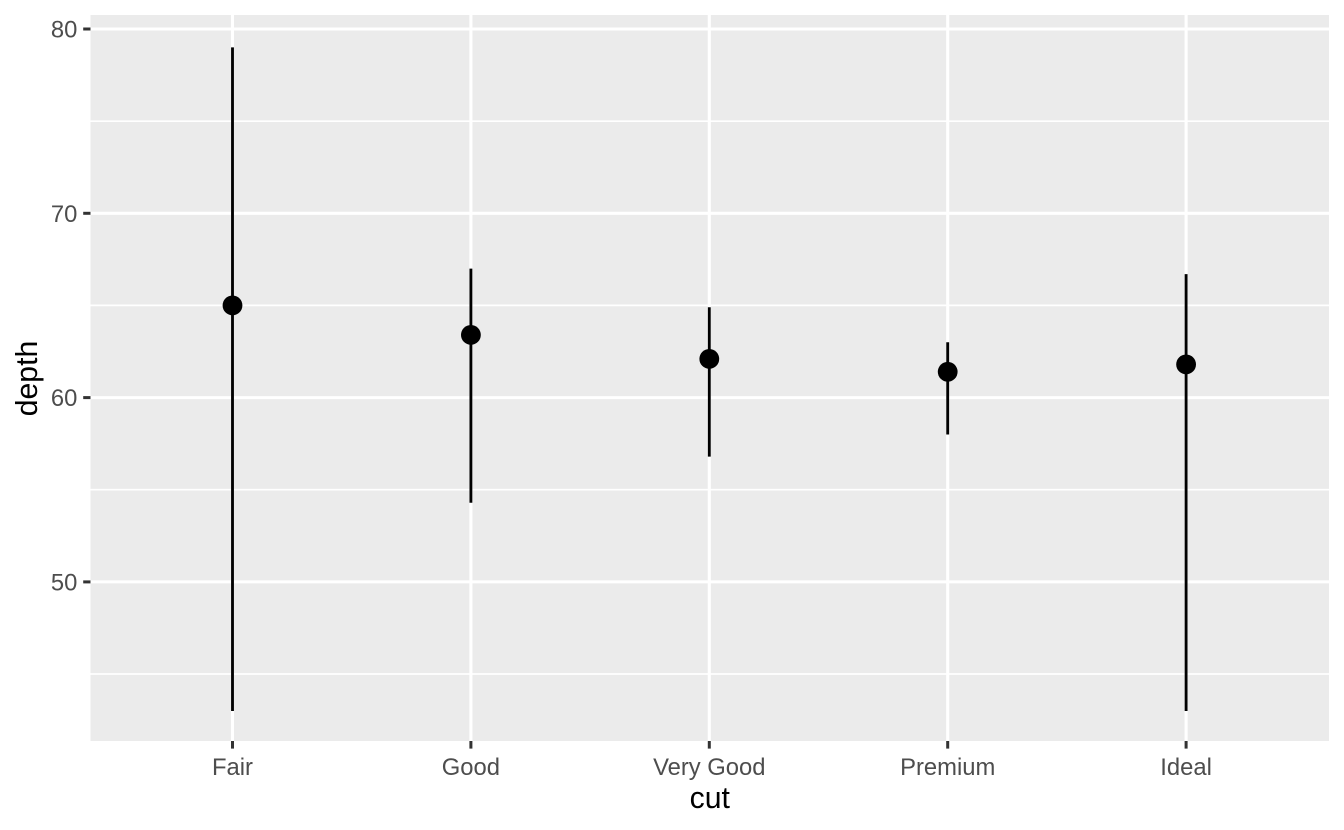 Image resolution: width=1344 pixels, height=830 pixels. Describe the element at coordinates (27, 379) in the screenshot. I see `svg-text: depth` at that location.